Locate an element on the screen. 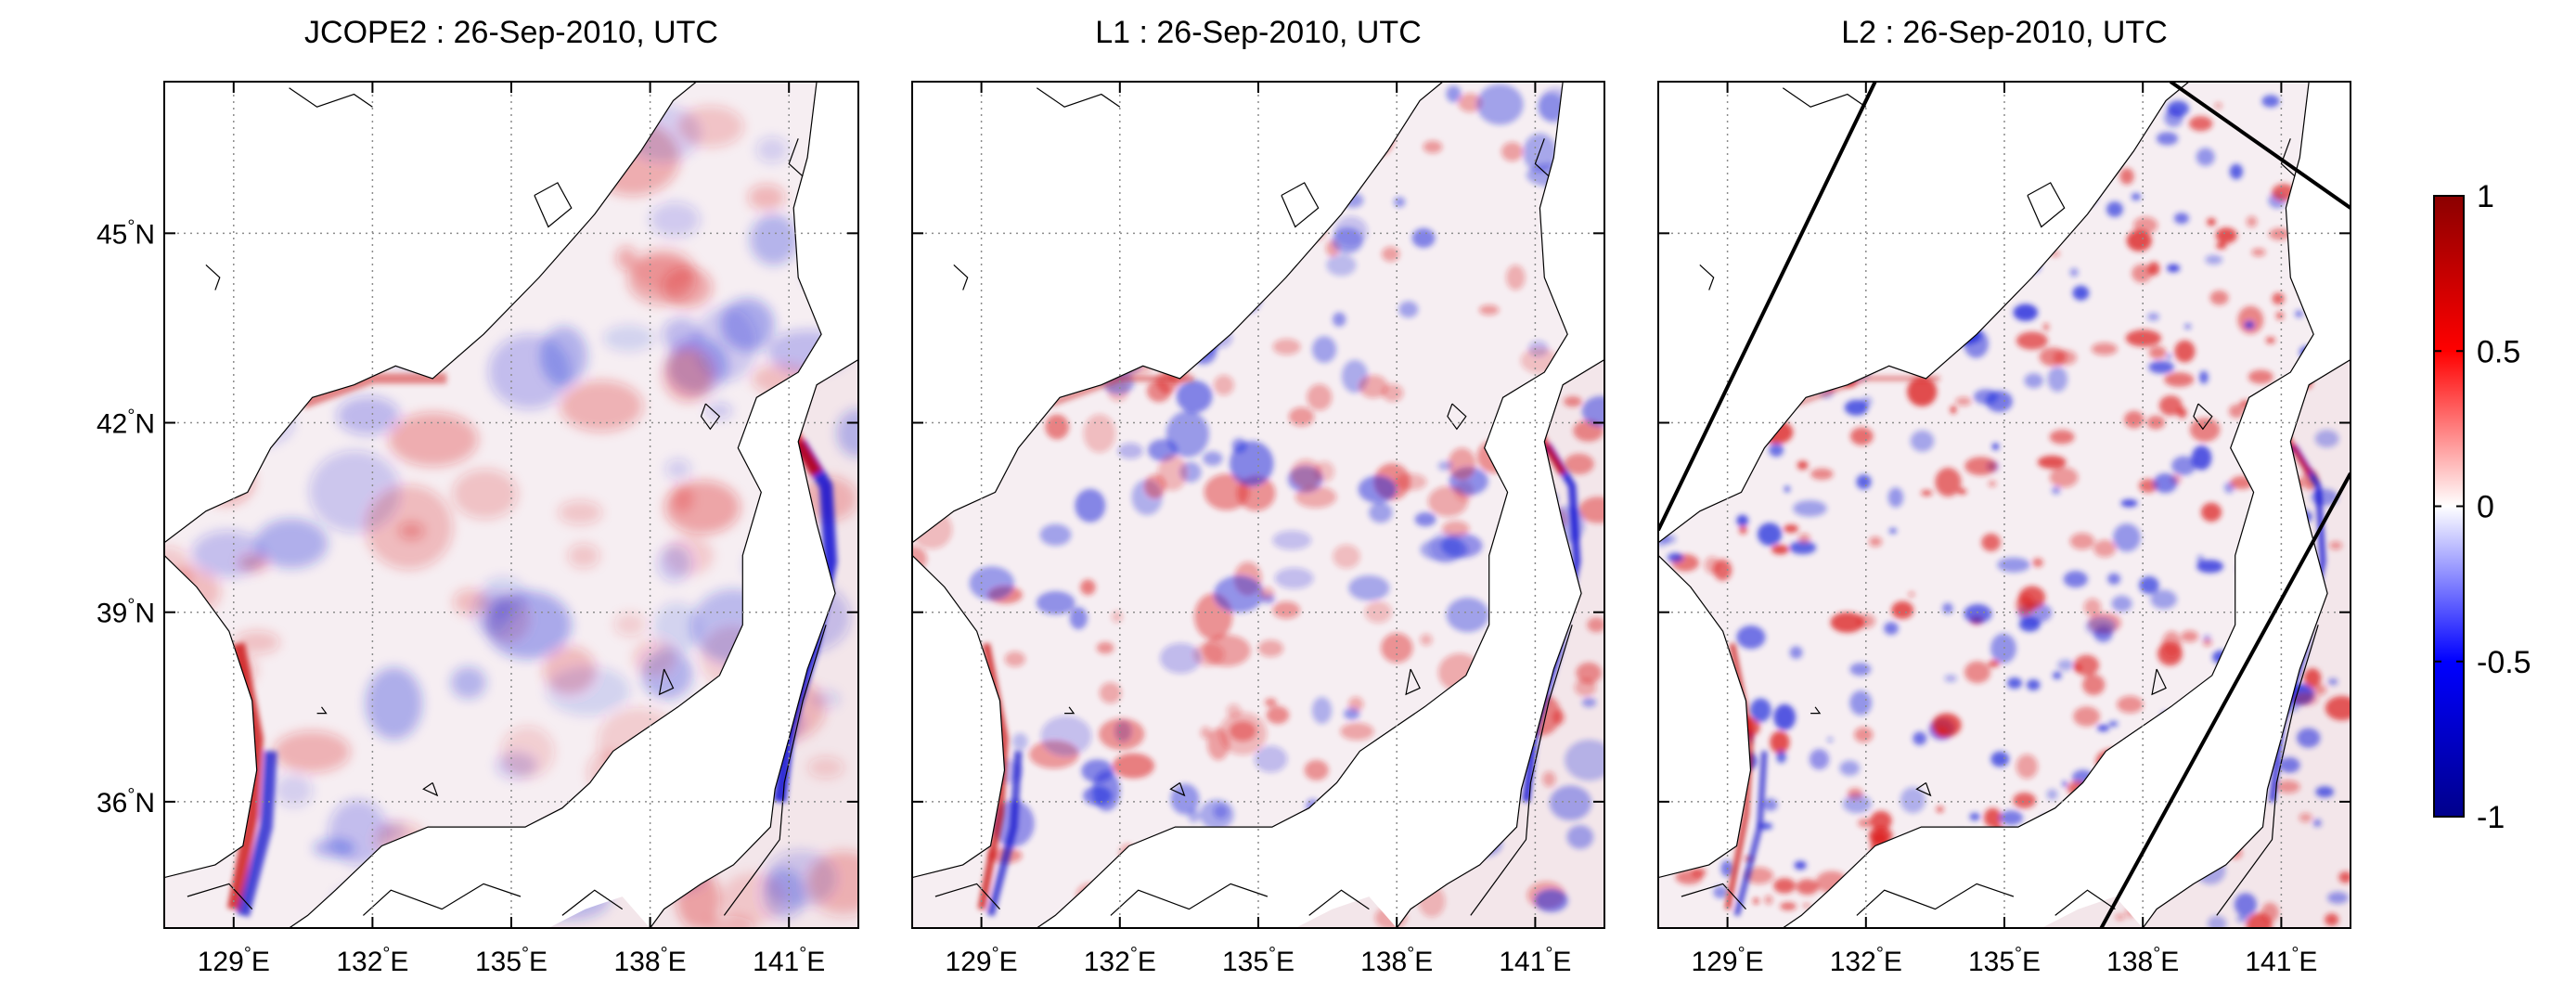 The height and width of the screenshot is (993, 2576). colorbar-tick-label: -1 is located at coordinates (2491, 817).